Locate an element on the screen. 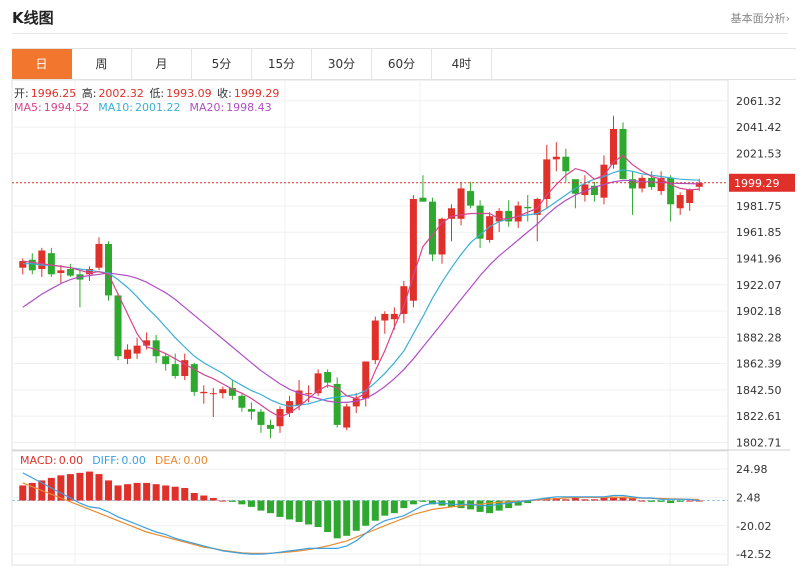 The image size is (800, 567). diff-line is located at coordinates (361, 513).